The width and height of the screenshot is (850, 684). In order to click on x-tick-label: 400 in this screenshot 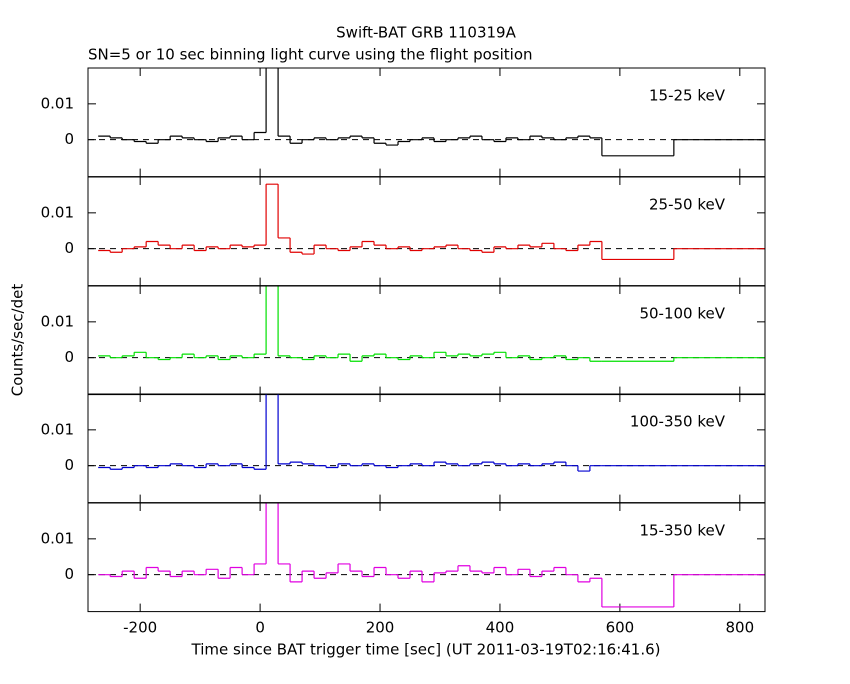, I will do `click(500, 628)`.